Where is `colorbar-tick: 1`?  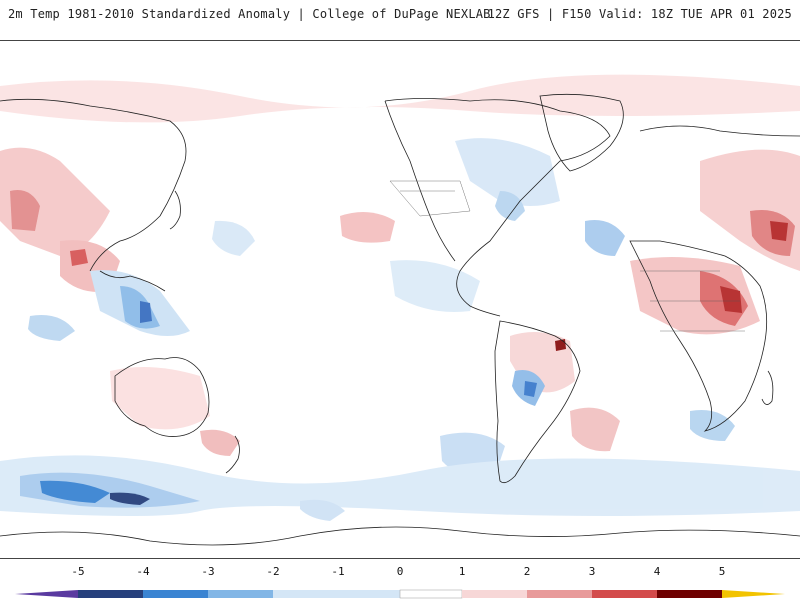
colorbar-tick: 1 is located at coordinates (462, 571).